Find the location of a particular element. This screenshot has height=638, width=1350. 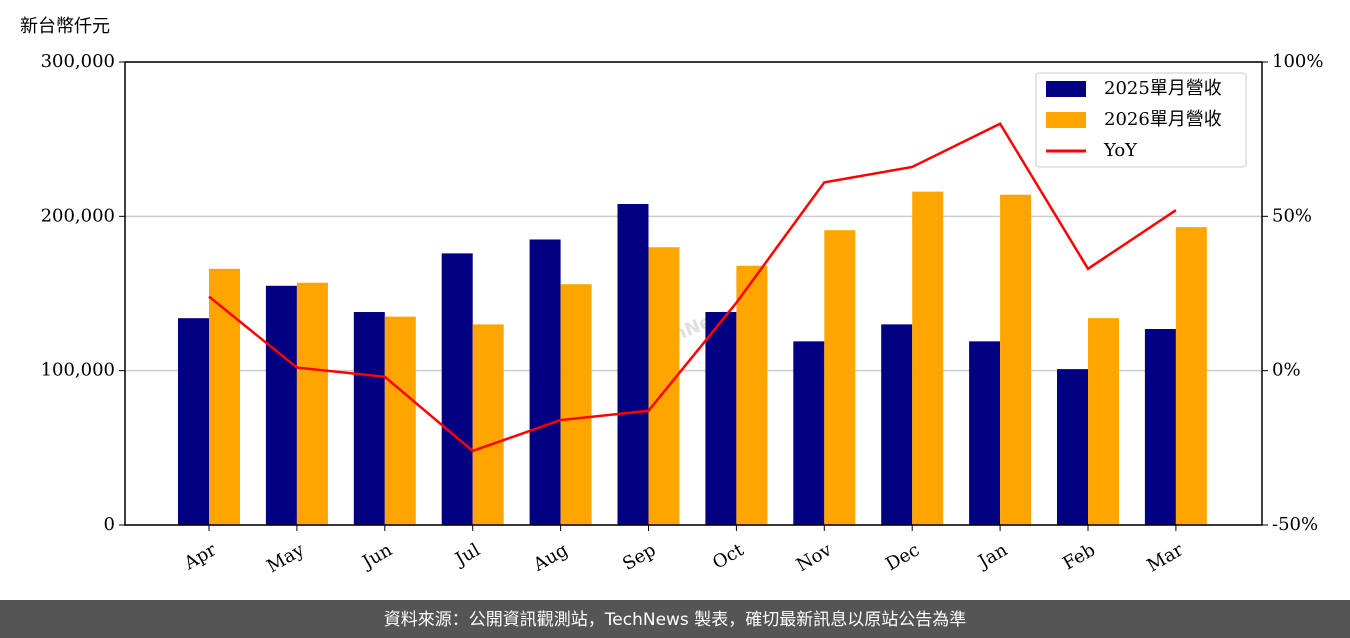

y2-tick-label: 0% is located at coordinates (1286, 370).